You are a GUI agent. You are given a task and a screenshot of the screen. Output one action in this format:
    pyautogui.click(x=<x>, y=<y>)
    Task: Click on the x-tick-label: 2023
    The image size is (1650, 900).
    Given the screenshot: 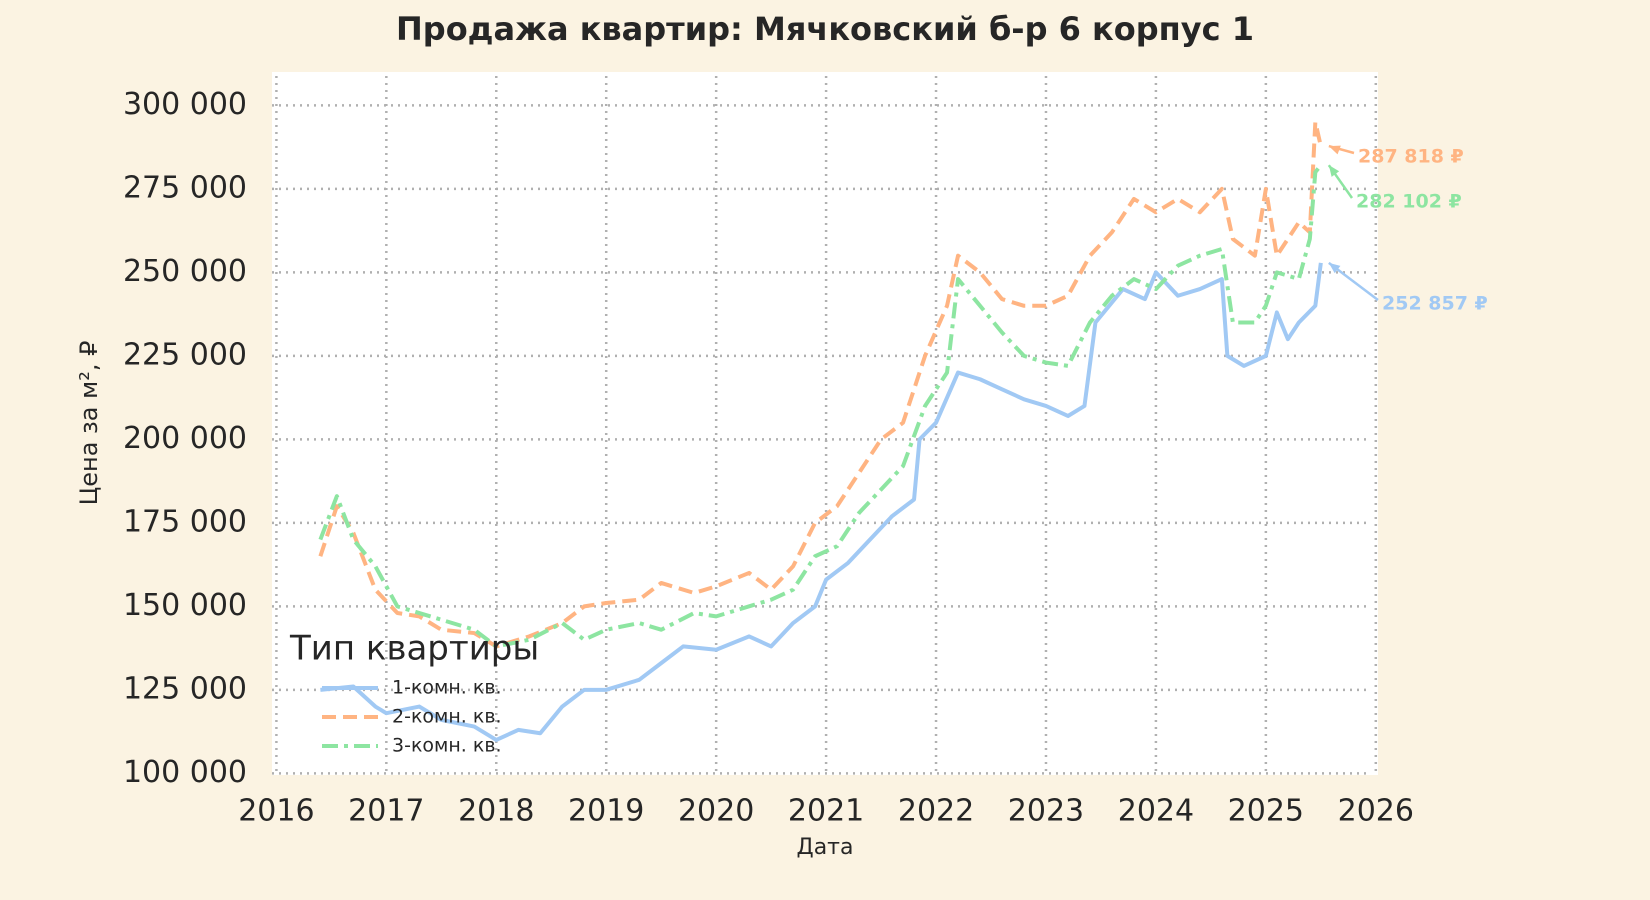 What is the action you would take?
    pyautogui.click(x=1046, y=811)
    